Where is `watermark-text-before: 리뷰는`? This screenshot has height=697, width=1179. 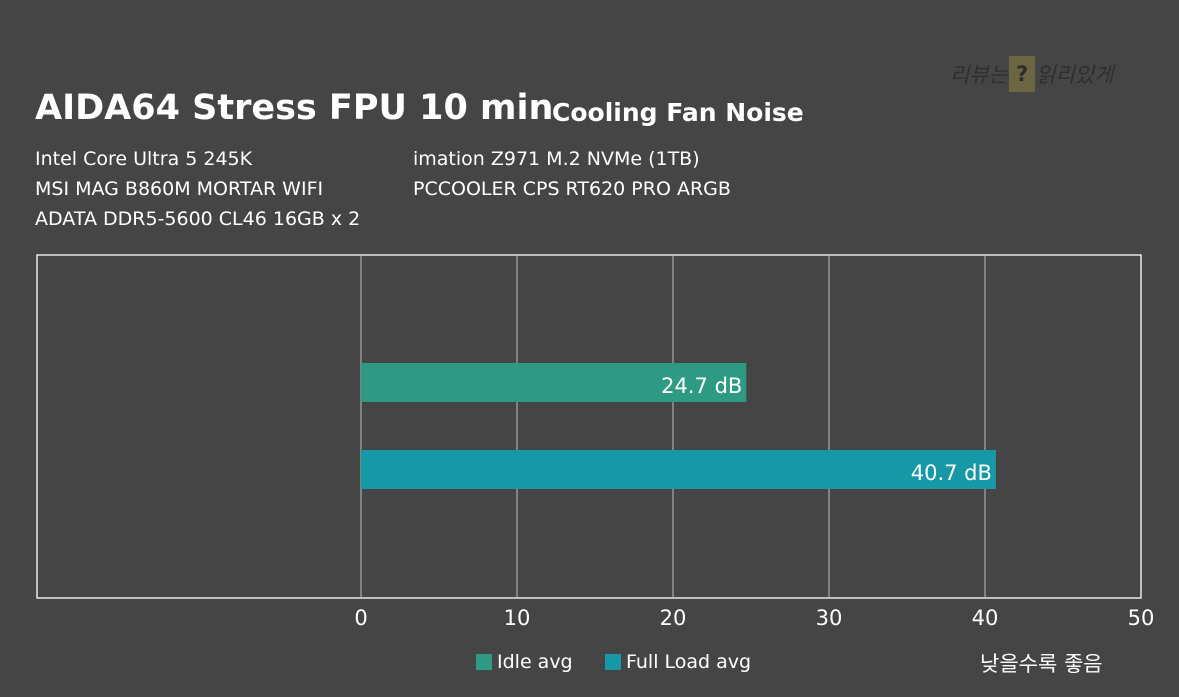
watermark-text-before: 리뷰는 is located at coordinates (979, 75).